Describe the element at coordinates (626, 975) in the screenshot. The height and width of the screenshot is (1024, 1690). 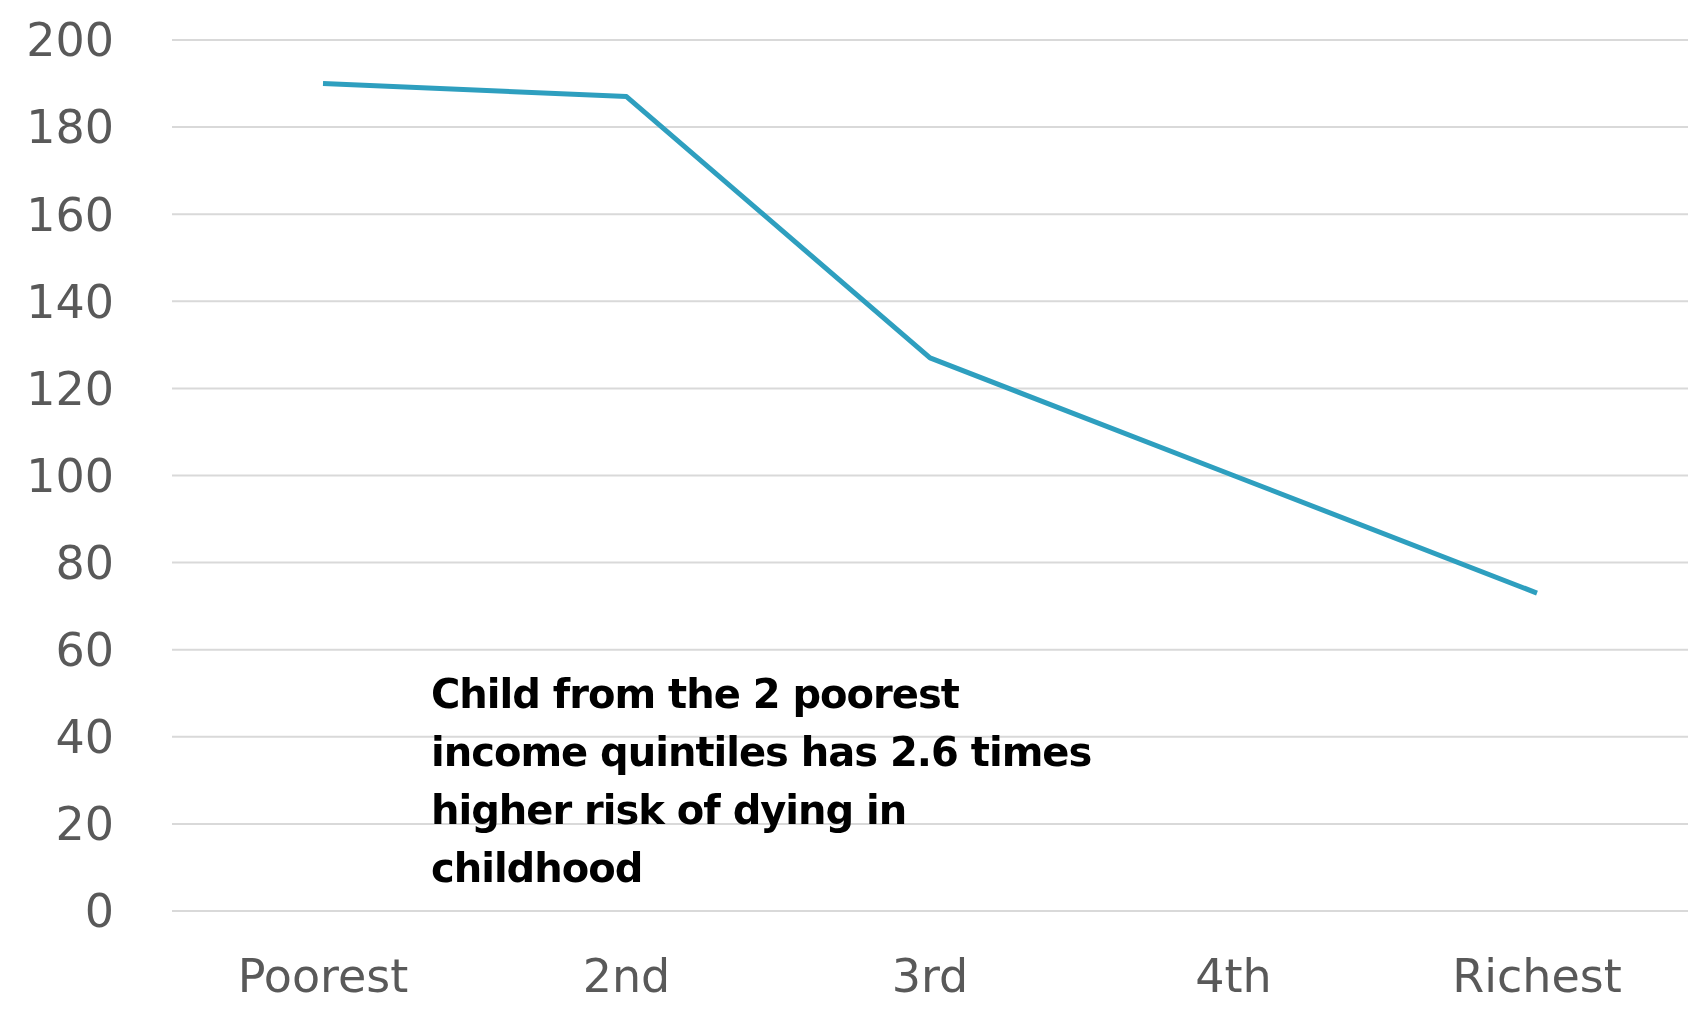
I see `x-tick-label: 2nd` at that location.